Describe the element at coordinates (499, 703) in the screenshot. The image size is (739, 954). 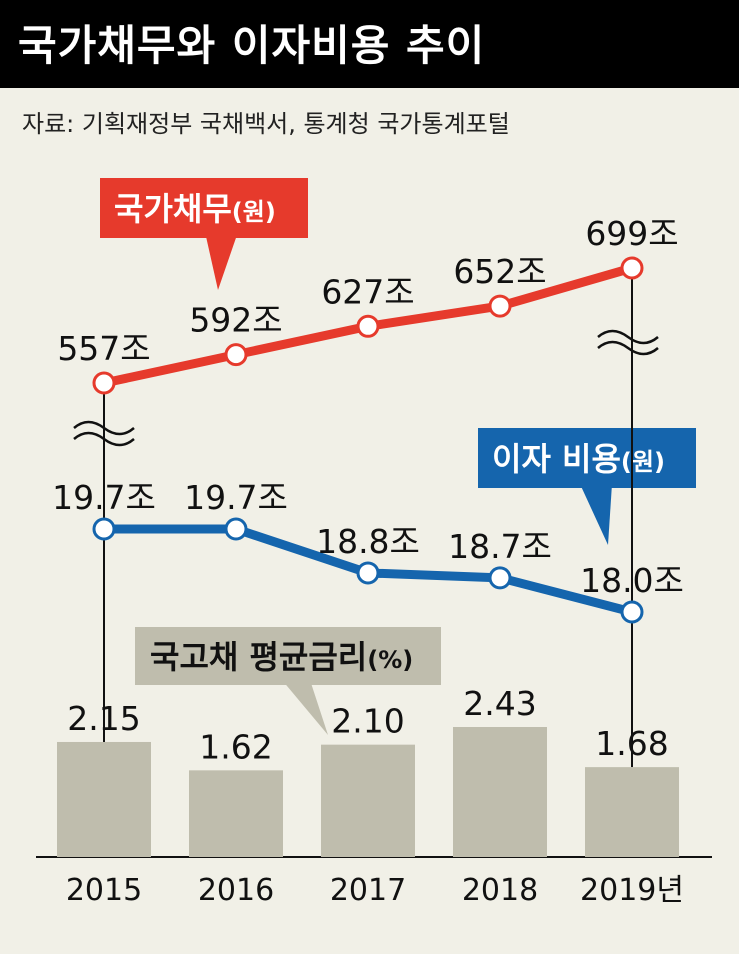
I see `rate-bar-value: 2.43` at that location.